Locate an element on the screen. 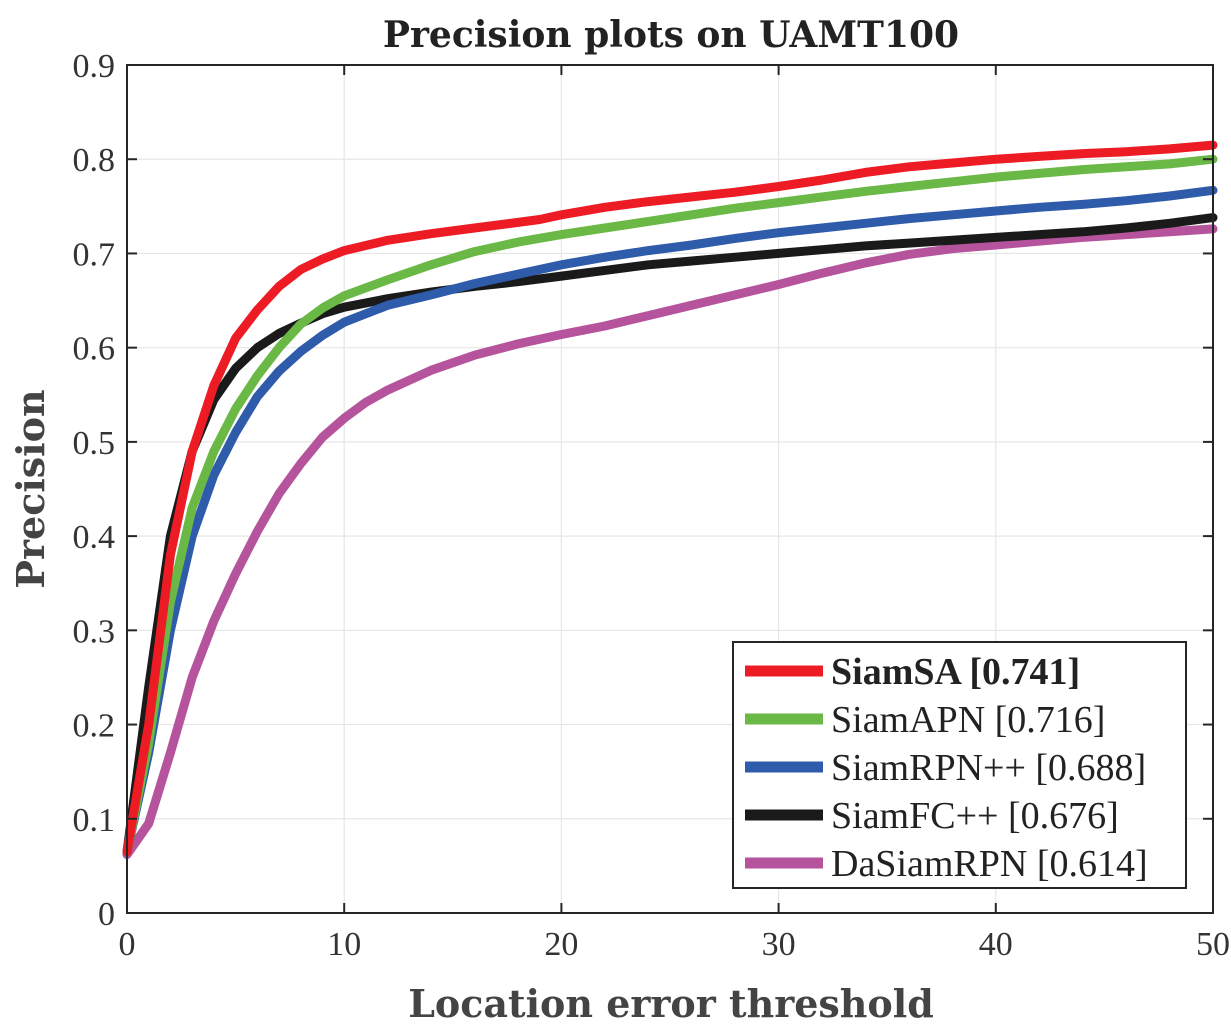  y-tick-label: 0.2 is located at coordinates (94, 726).